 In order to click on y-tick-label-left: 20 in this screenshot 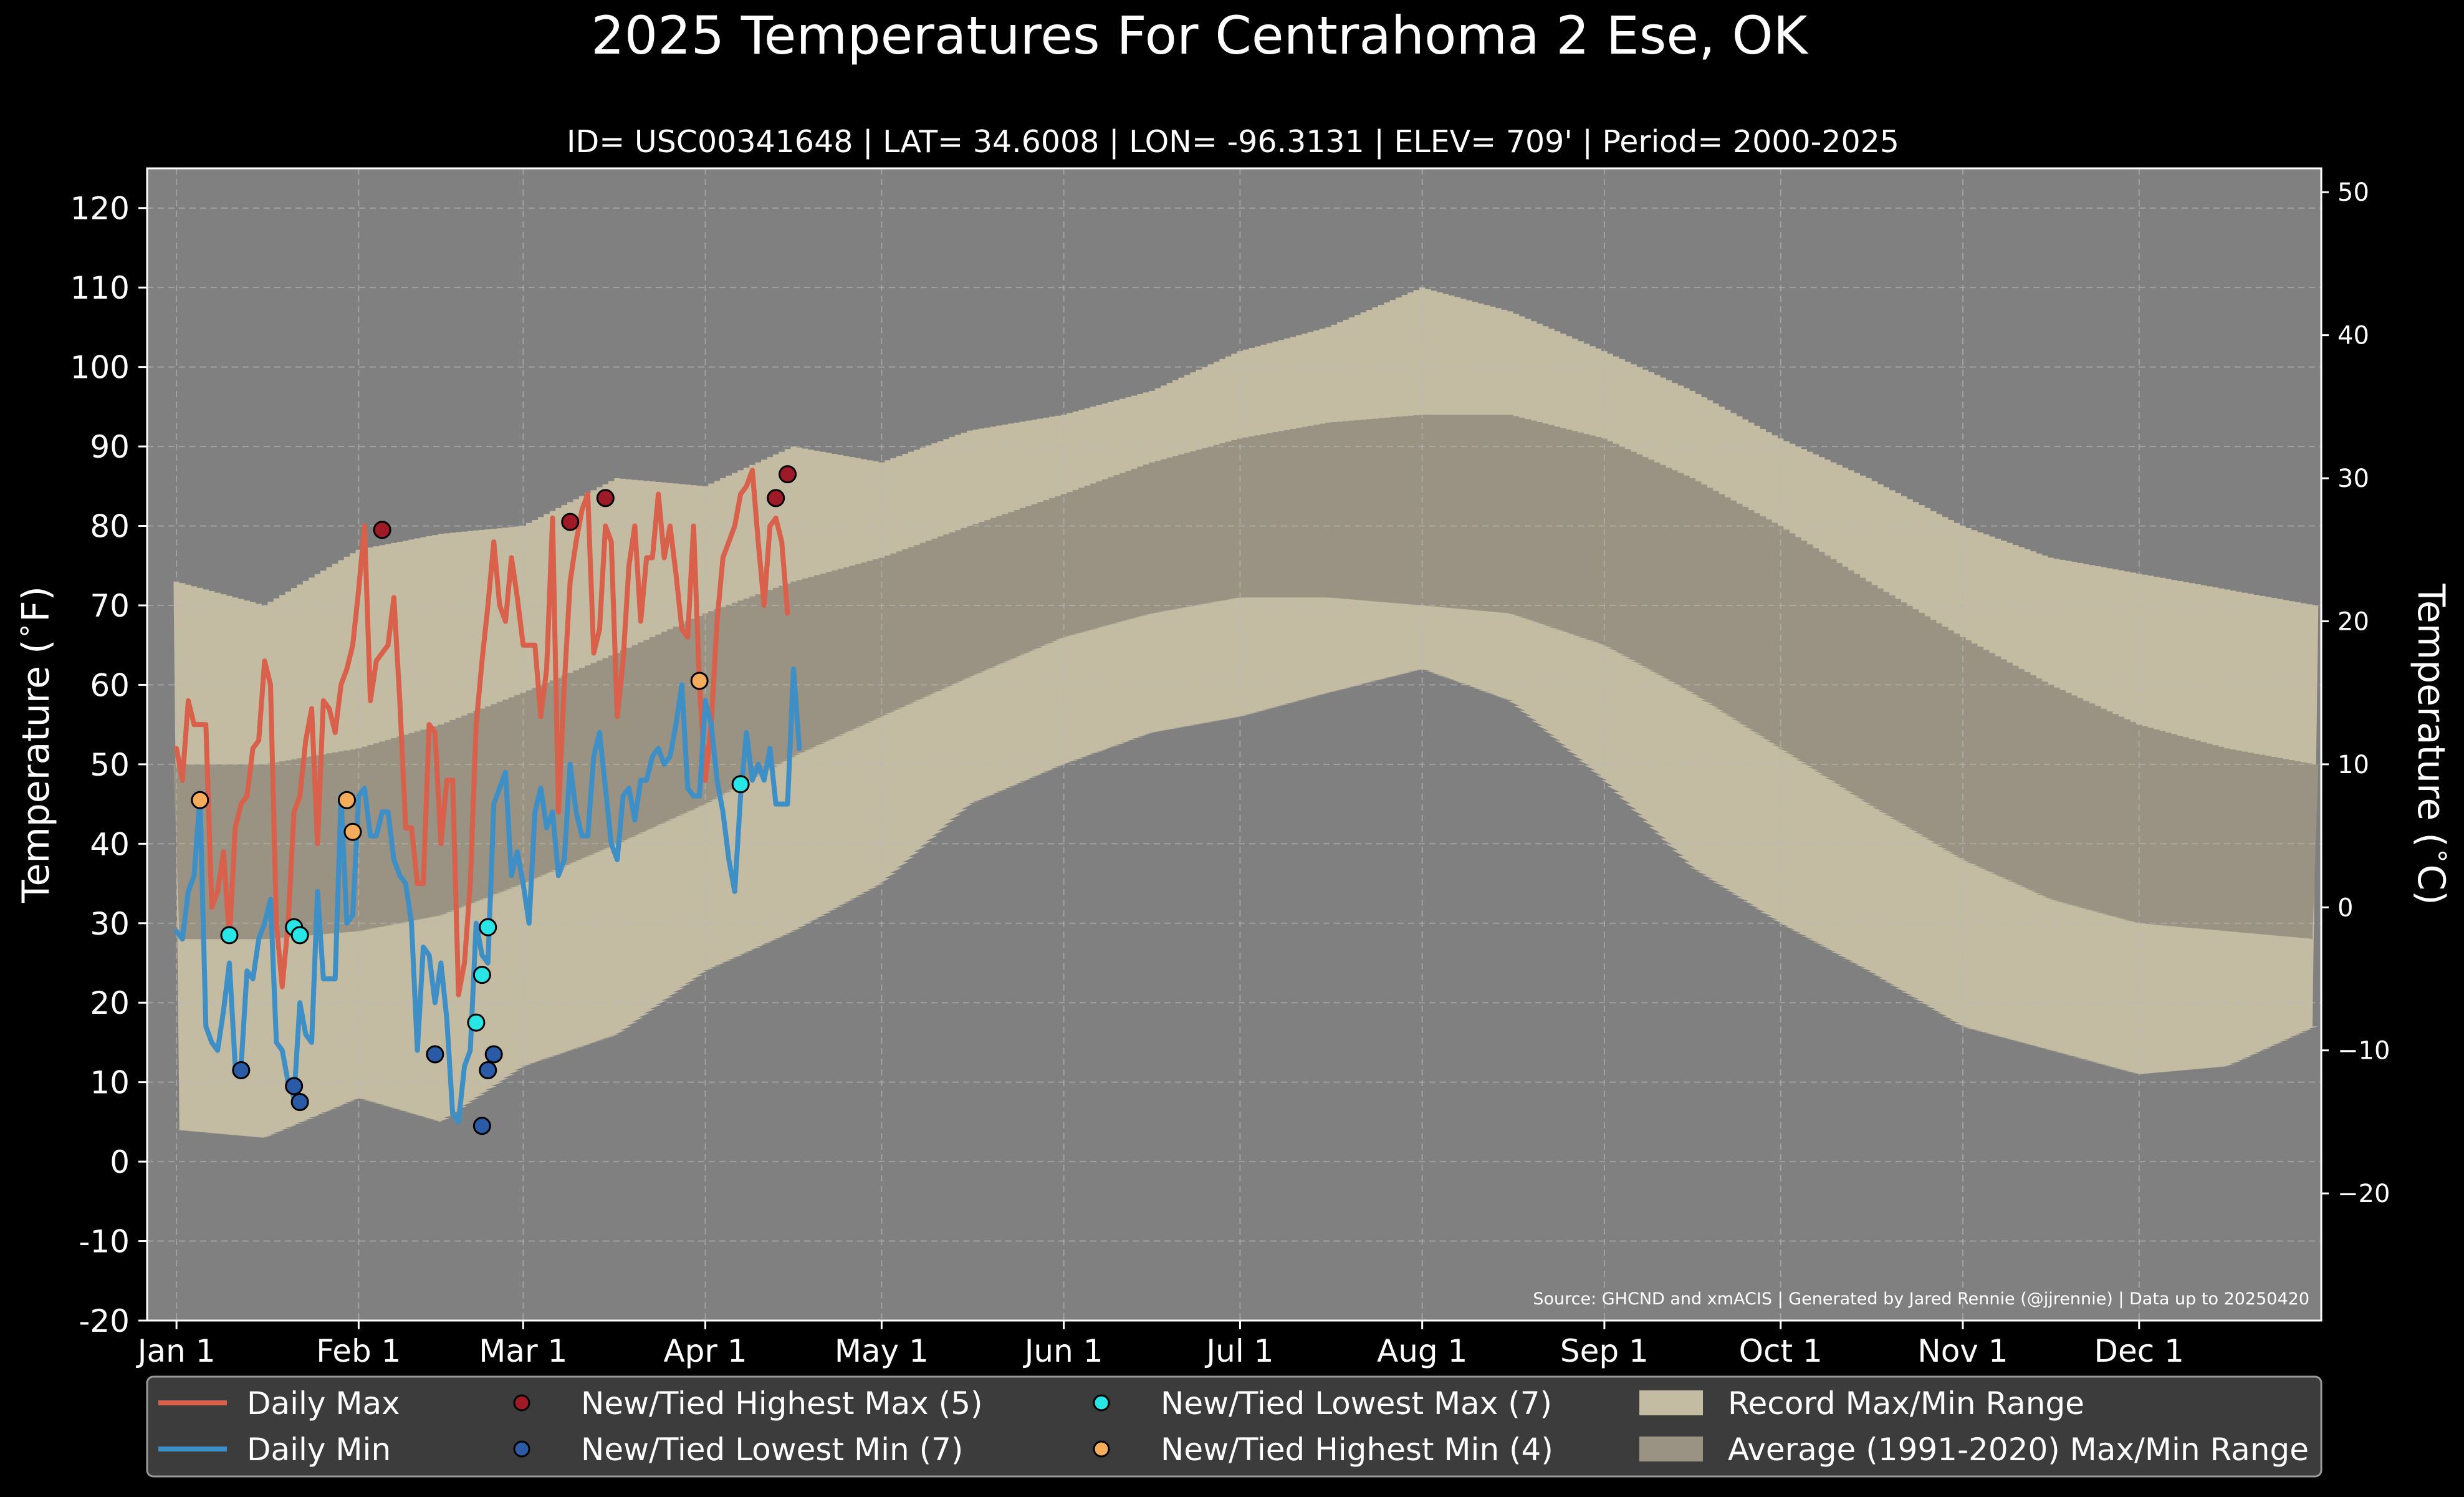, I will do `click(110, 1003)`.